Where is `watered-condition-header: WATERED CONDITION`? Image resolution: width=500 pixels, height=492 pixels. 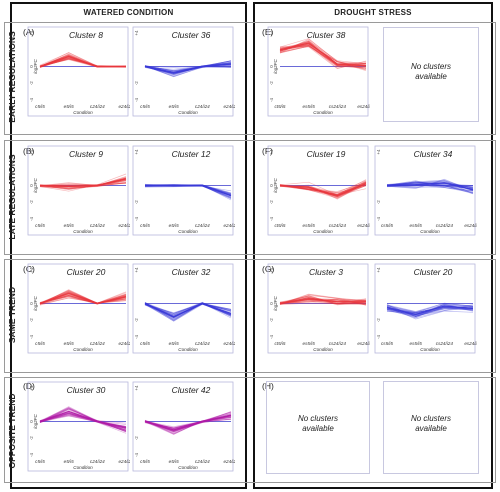 watered-condition-header: WATERED CONDITION is located at coordinates (128, 12).